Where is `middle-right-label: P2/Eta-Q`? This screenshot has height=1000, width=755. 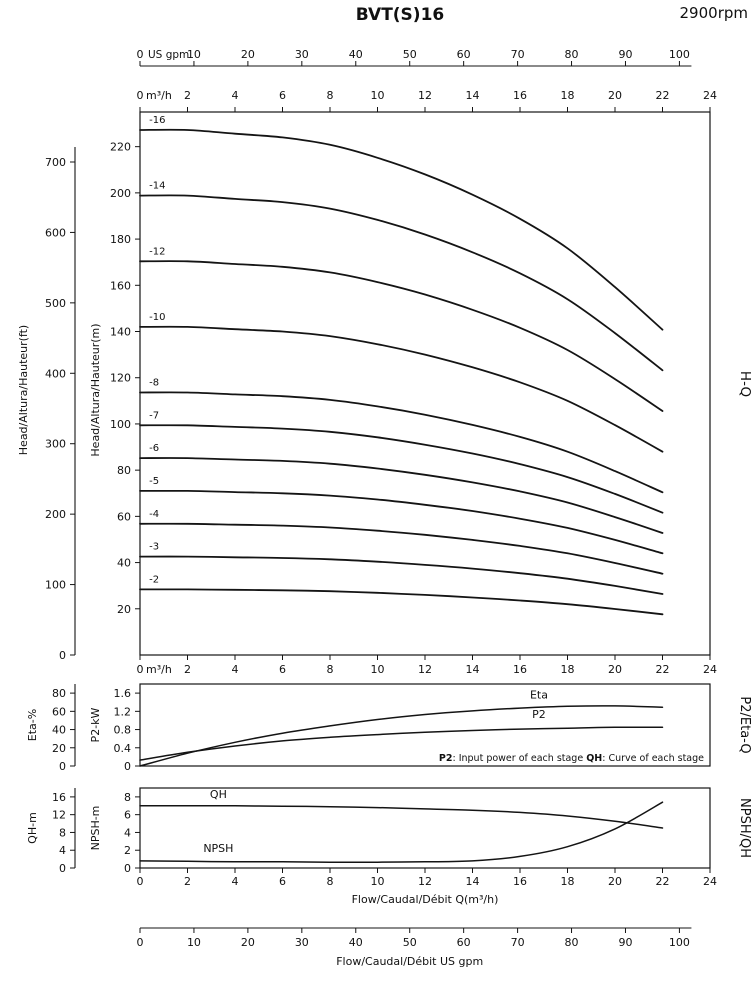 middle-right-label: P2/Eta-Q is located at coordinates (744, 724).